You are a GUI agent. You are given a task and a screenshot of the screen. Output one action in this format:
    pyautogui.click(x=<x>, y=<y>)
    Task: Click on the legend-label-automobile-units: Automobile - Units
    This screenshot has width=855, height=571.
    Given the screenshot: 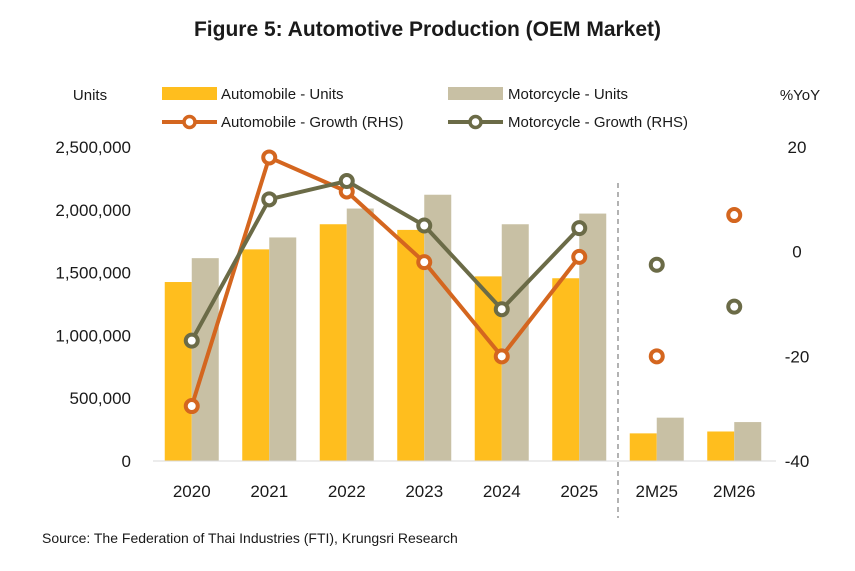 What is the action you would take?
    pyautogui.click(x=282, y=94)
    